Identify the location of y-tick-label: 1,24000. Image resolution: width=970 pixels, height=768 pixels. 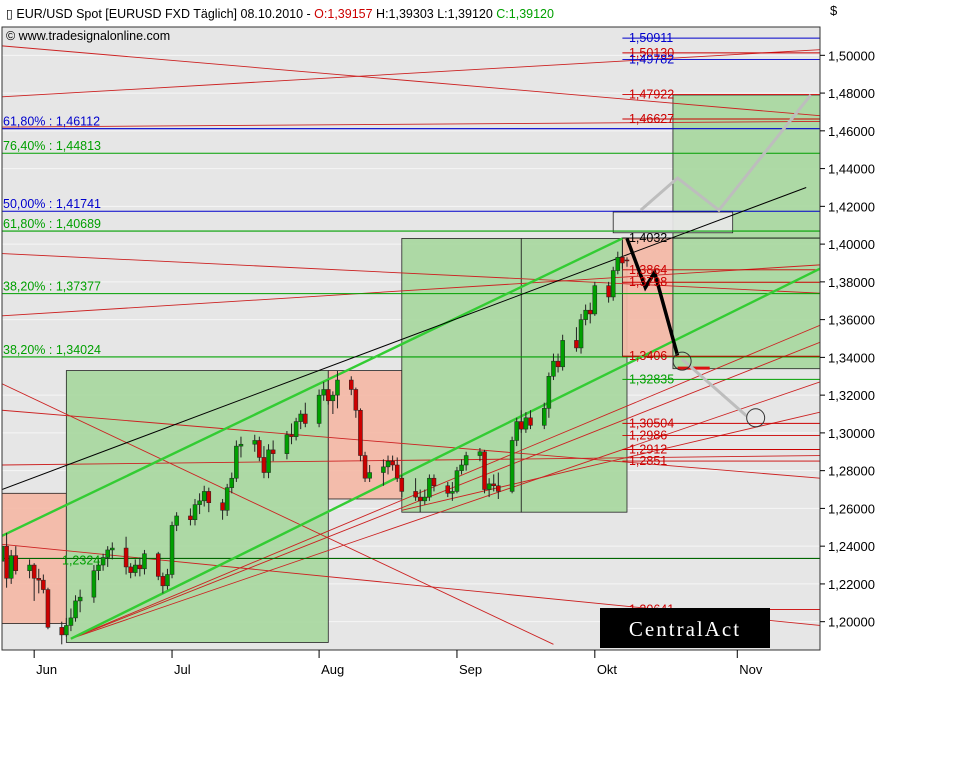
(851, 546).